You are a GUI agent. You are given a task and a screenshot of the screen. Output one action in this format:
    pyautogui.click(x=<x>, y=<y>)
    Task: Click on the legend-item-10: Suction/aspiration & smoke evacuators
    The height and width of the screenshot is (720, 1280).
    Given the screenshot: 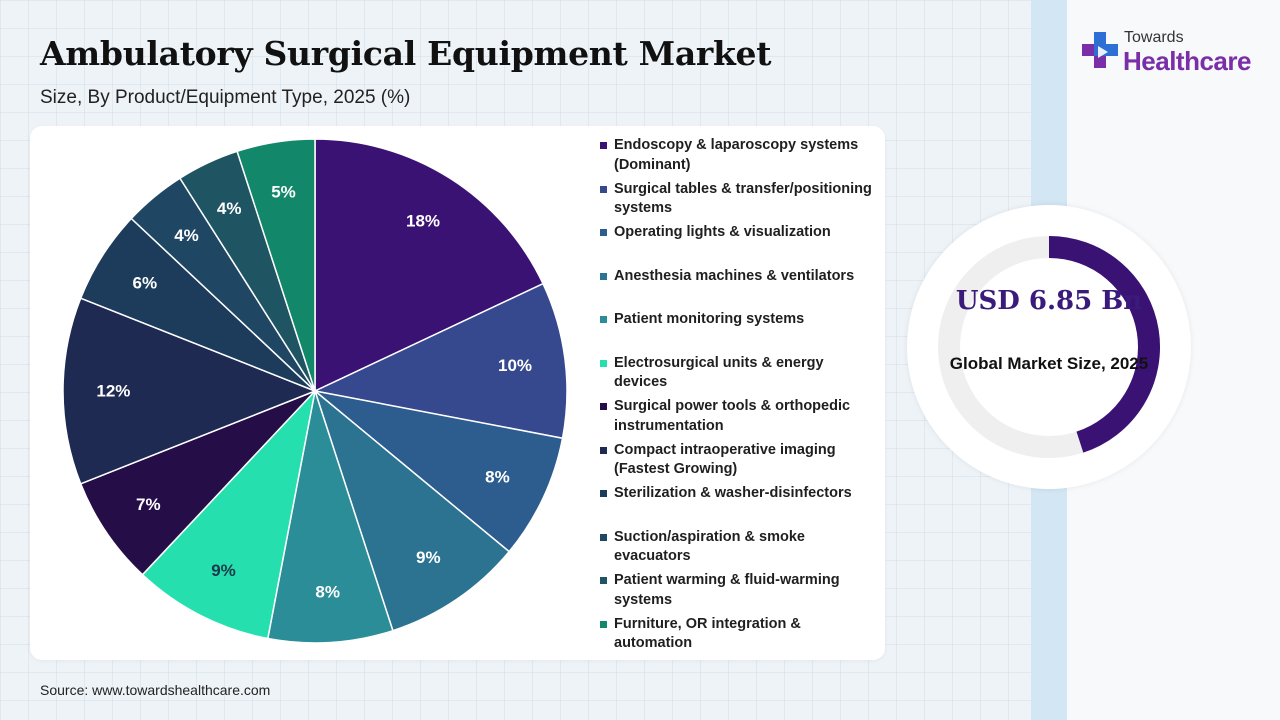 What is the action you would take?
    pyautogui.click(x=740, y=547)
    